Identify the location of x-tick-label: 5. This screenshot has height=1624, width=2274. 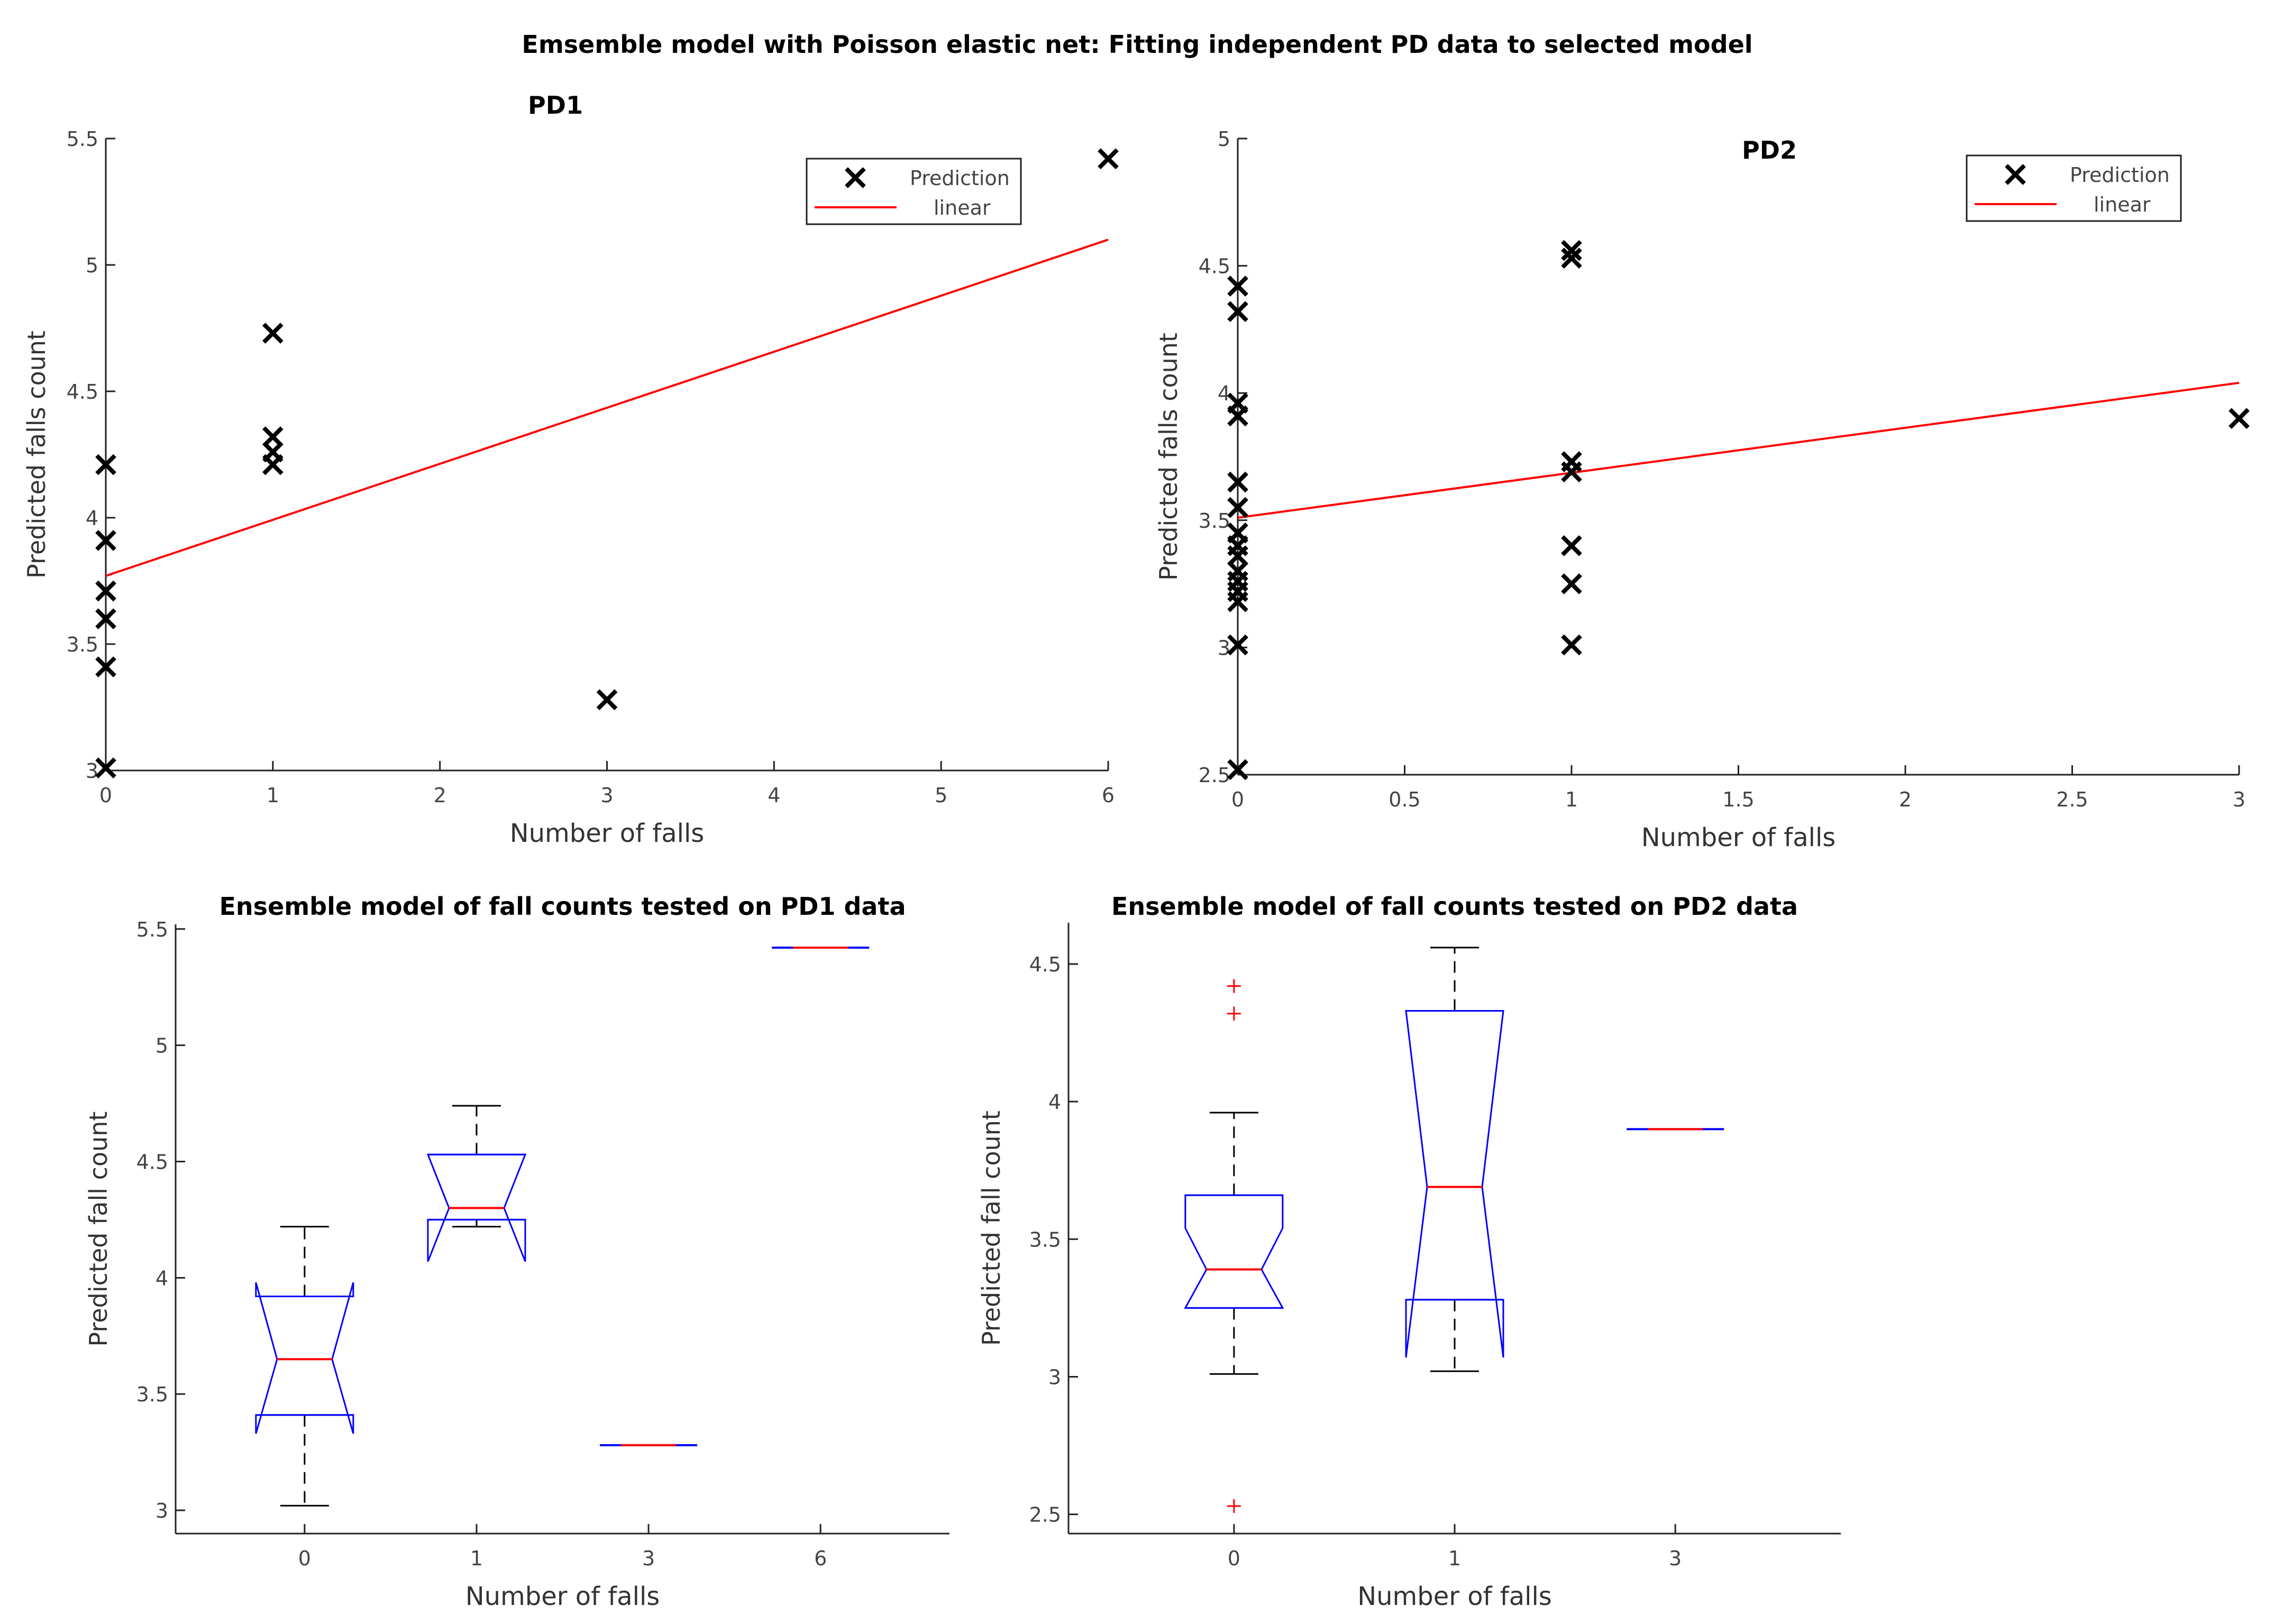
(941, 795).